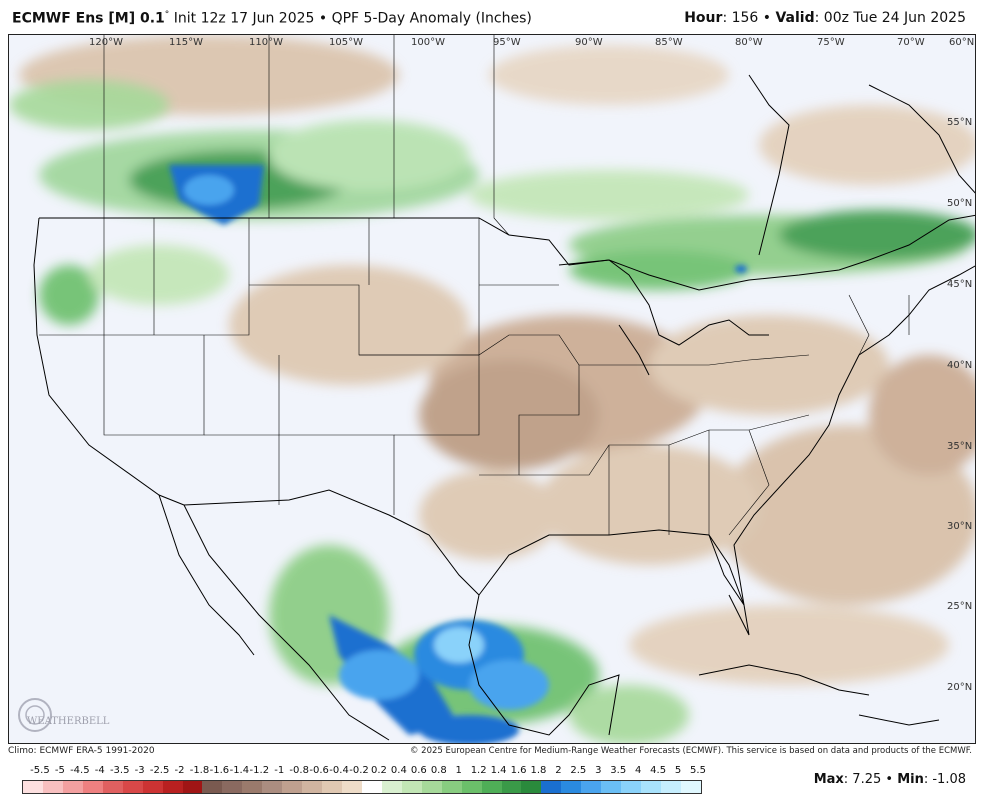 The width and height of the screenshot is (984, 808). What do you see at coordinates (179, 770) in the screenshot?
I see `color-legend-label: -2` at bounding box center [179, 770].